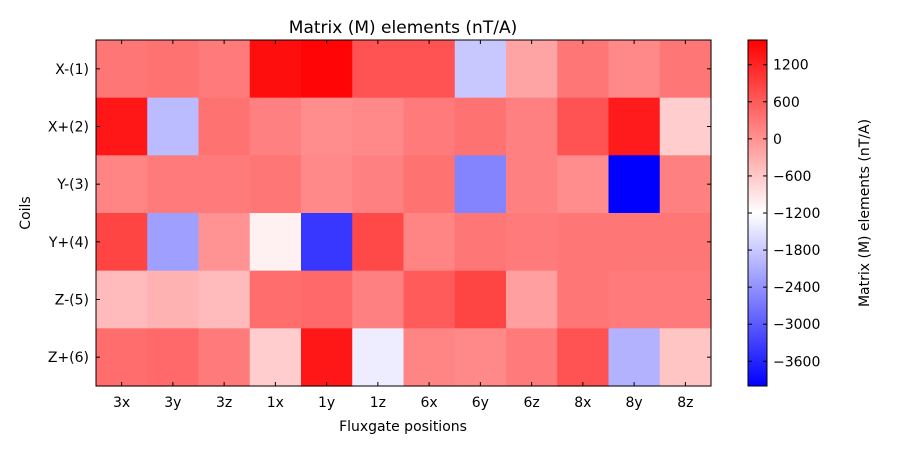 Image resolution: width=900 pixels, height=450 pixels. I want to click on x-axis-label: Fluxgate positions, so click(403, 427).